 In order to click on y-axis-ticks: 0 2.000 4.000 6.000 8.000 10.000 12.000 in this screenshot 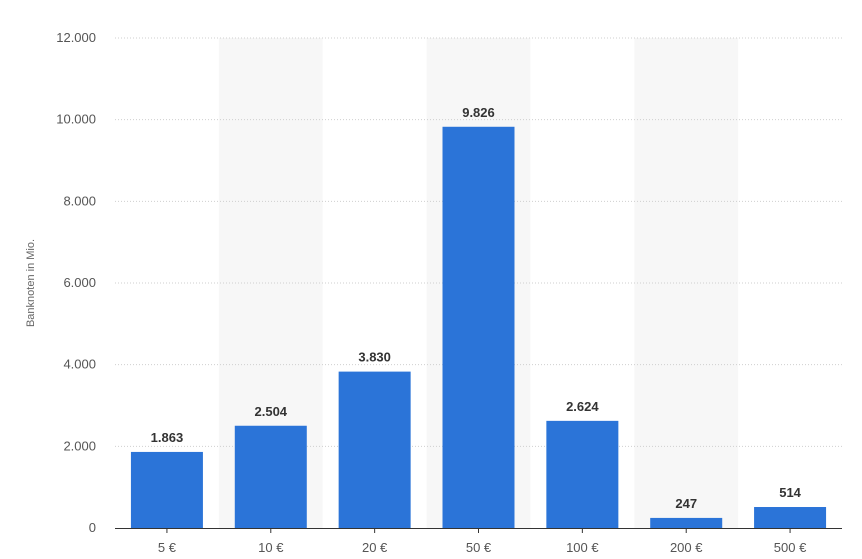, I will do `click(76, 282)`.